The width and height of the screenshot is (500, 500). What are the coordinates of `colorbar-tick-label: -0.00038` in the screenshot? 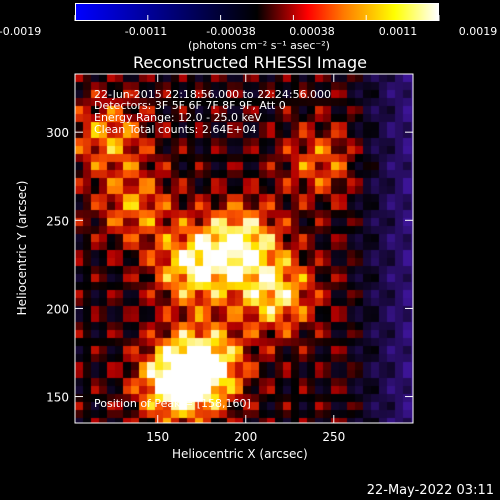 It's located at (230, 31).